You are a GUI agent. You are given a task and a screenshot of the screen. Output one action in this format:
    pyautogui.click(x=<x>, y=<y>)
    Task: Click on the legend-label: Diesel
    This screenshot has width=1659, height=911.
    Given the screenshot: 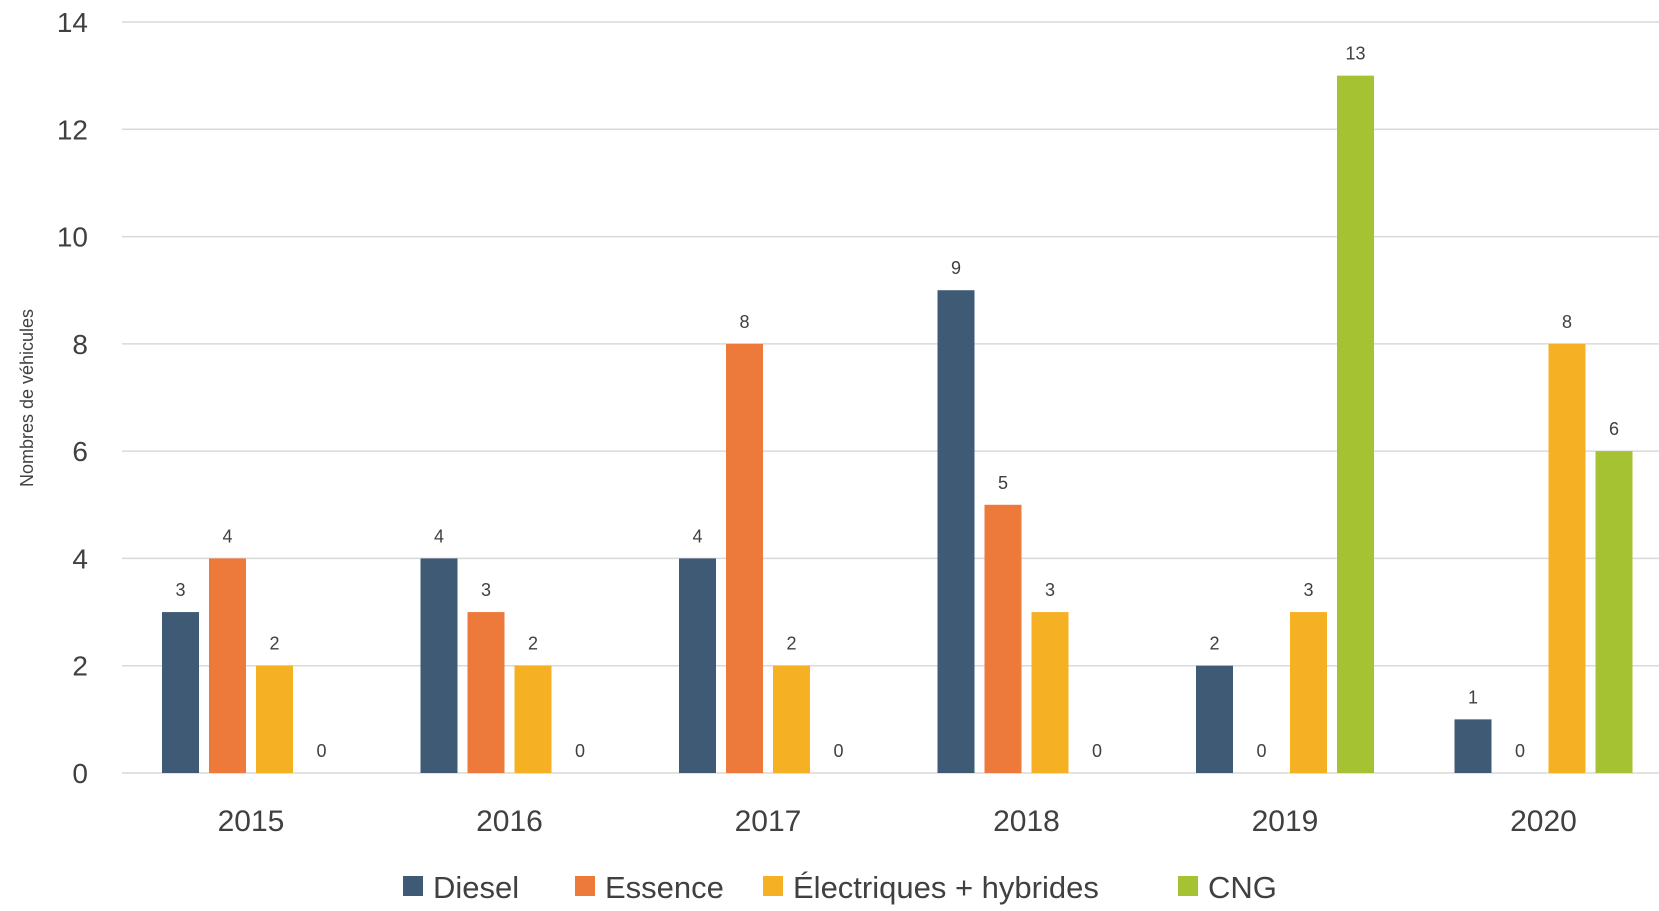 What is the action you would take?
    pyautogui.click(x=476, y=887)
    